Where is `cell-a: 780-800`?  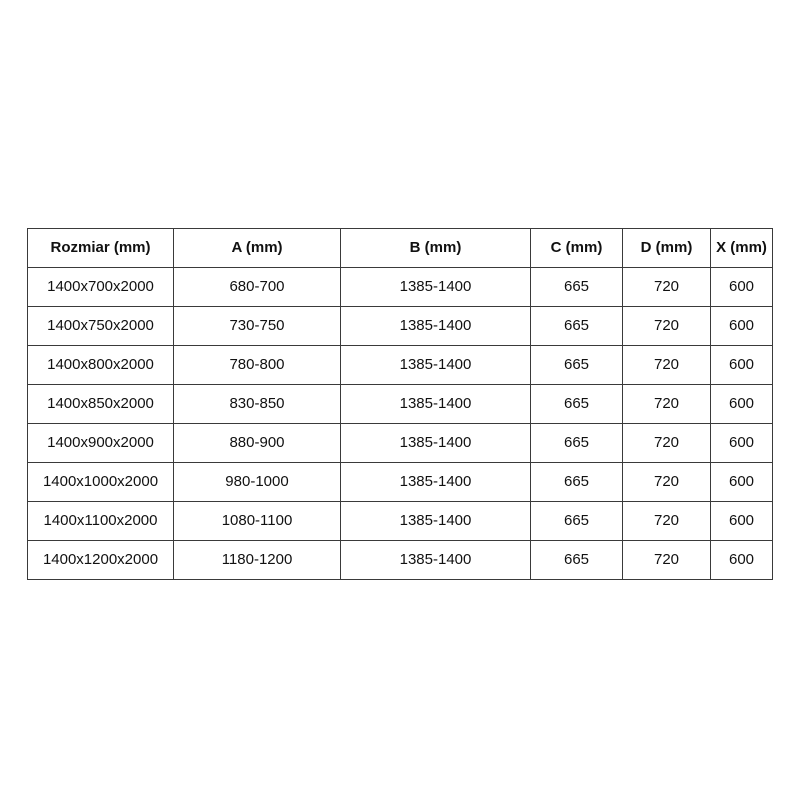
cell-a: 780-800 is located at coordinates (257, 365).